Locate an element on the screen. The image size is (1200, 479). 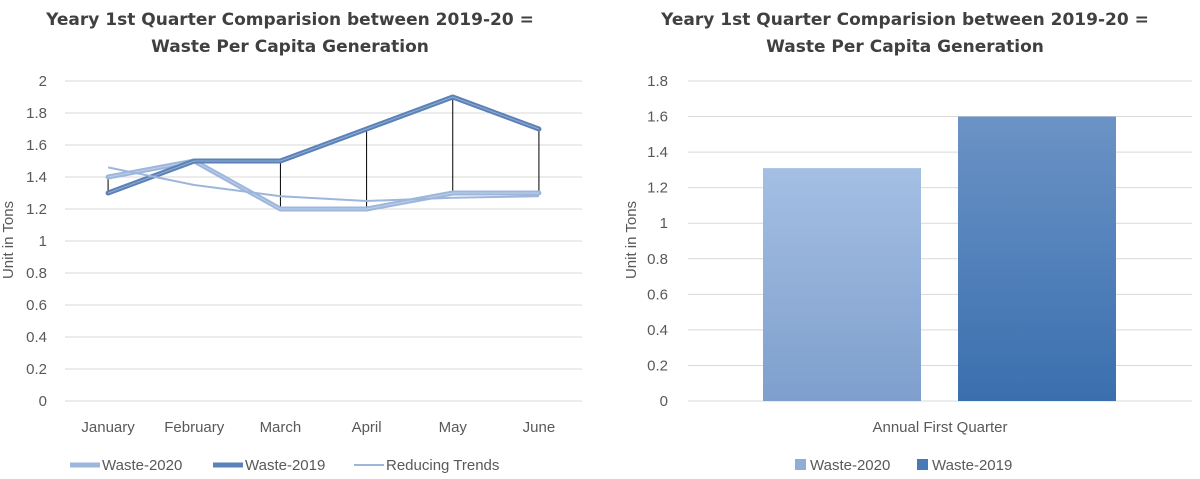
legend-label: Reducing Trends is located at coordinates (442, 465).